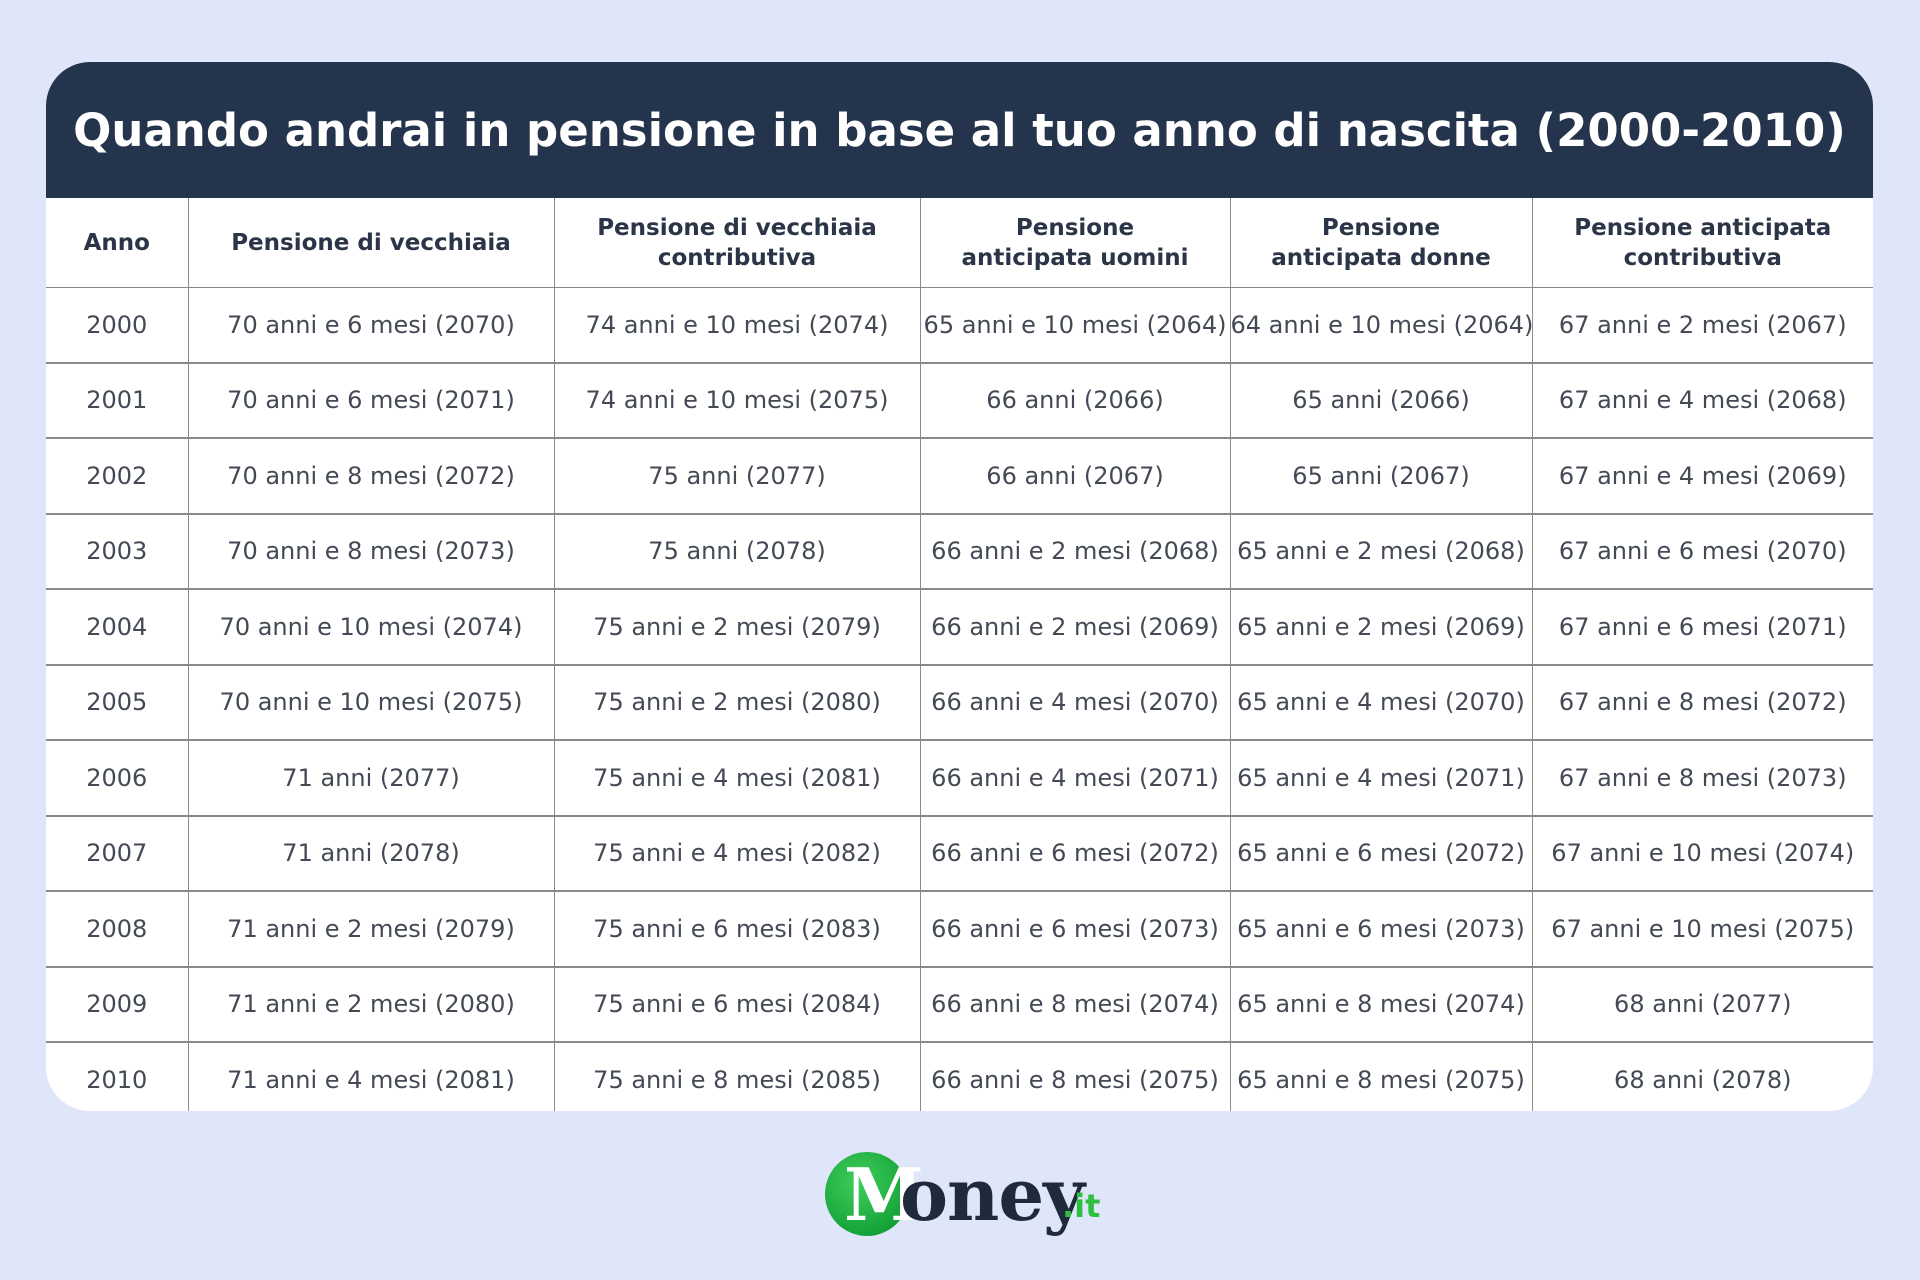  I want to click on anticipata-contributiva-cell: 67 anni e 4 mesi (2069), so click(1702, 476).